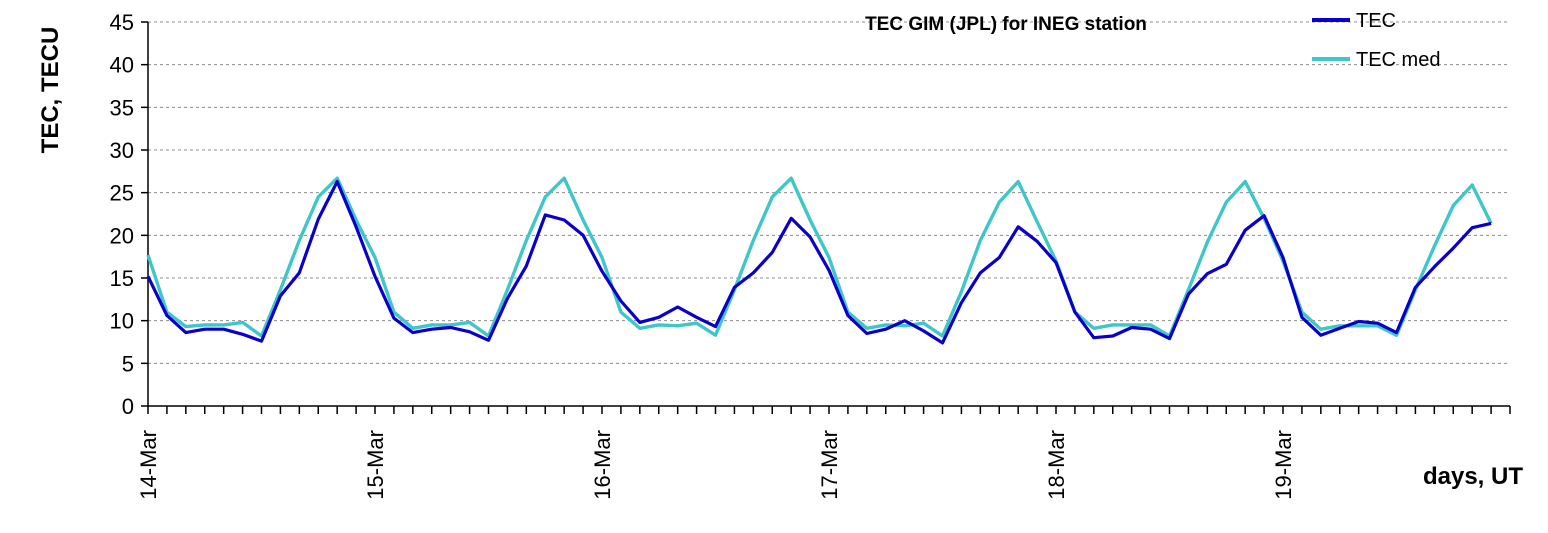  Describe the element at coordinates (1056, 465) in the screenshot. I see `x-tick-label: 18-Mar` at that location.